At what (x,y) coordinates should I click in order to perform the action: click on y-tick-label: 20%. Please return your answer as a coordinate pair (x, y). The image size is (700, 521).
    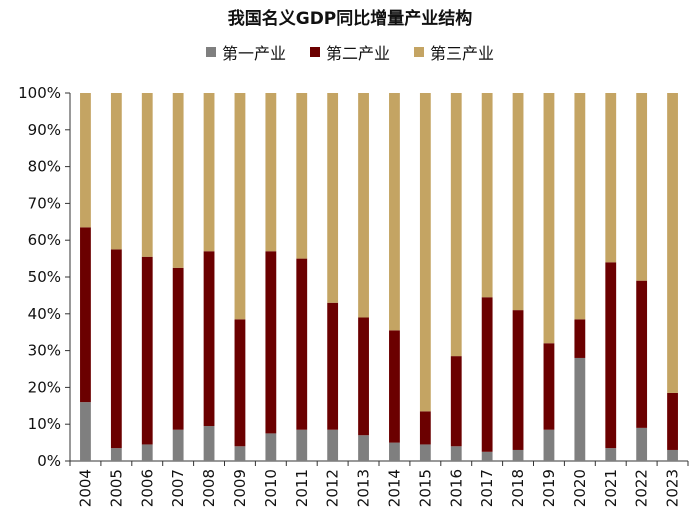
    Looking at the image, I should click on (44, 387).